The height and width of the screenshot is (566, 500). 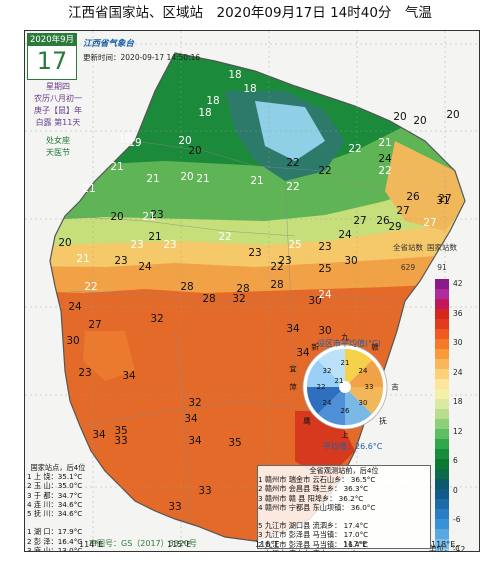 What do you see at coordinates (52, 40) in the screenshot?
I see `calendar-year-month: 2020年9月` at bounding box center [52, 40].